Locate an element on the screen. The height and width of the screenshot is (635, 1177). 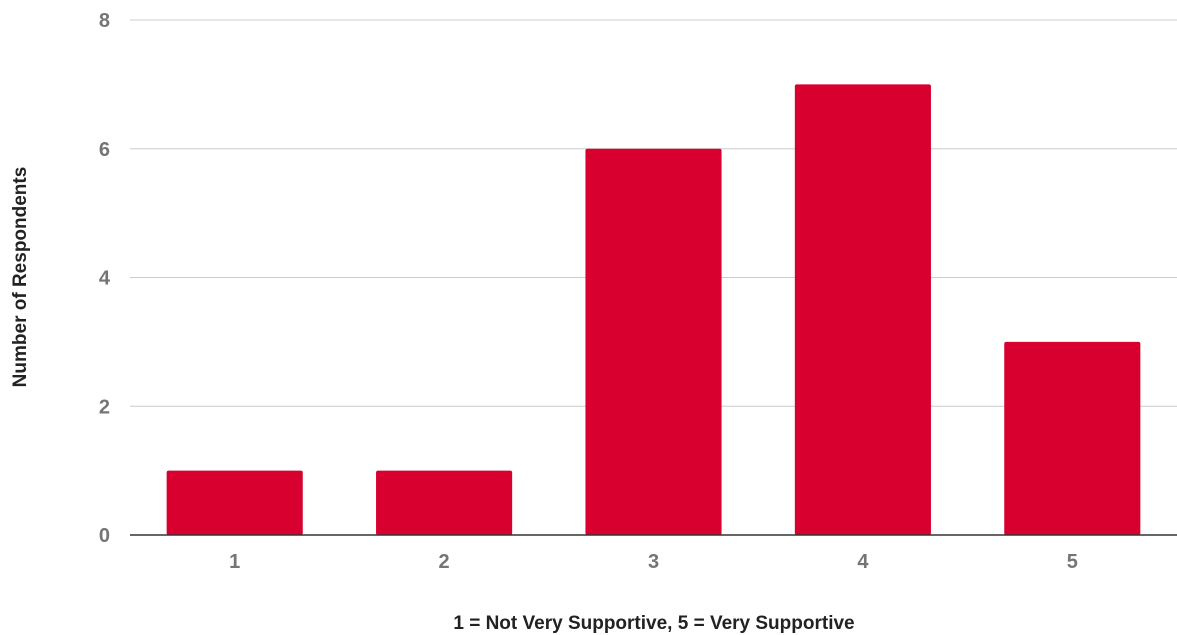
x-tick-label: 4 is located at coordinates (863, 562).